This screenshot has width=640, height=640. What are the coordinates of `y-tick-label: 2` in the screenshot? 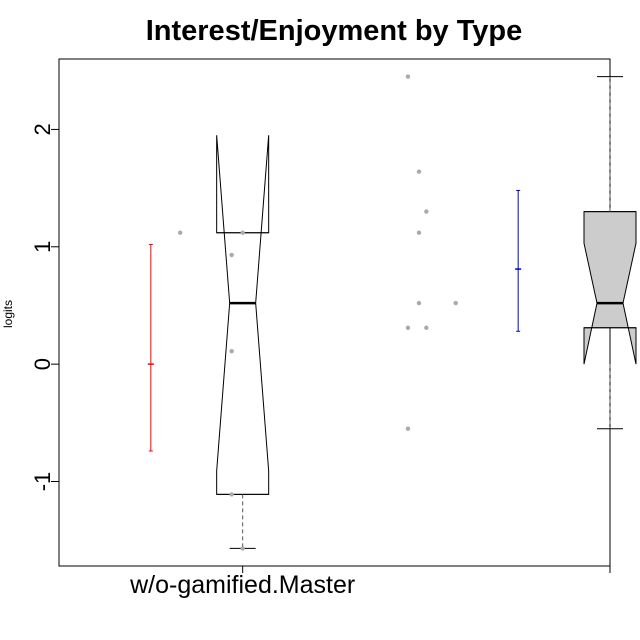 It's located at (42, 129).